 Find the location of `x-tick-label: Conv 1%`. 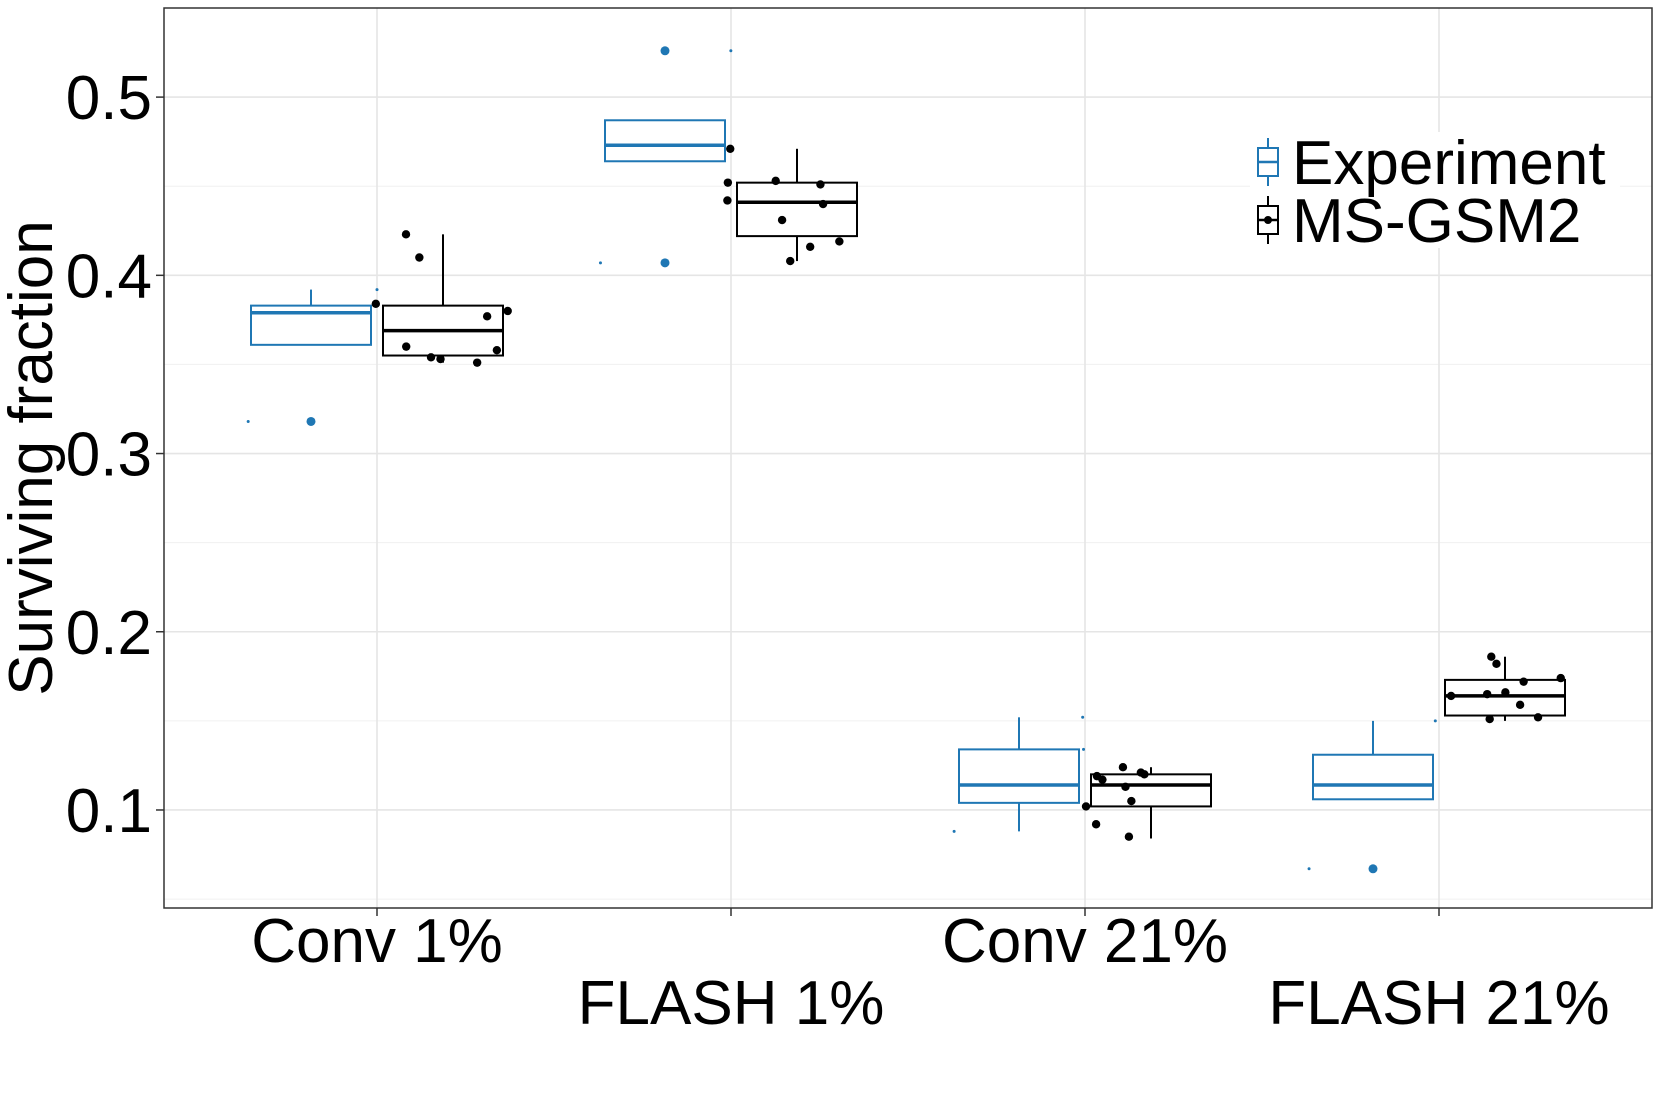

x-tick-label: Conv 1% is located at coordinates (377, 941).